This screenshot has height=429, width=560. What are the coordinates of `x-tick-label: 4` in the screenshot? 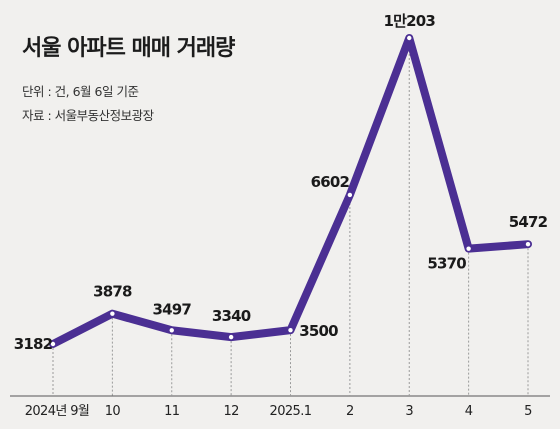 It's located at (469, 411).